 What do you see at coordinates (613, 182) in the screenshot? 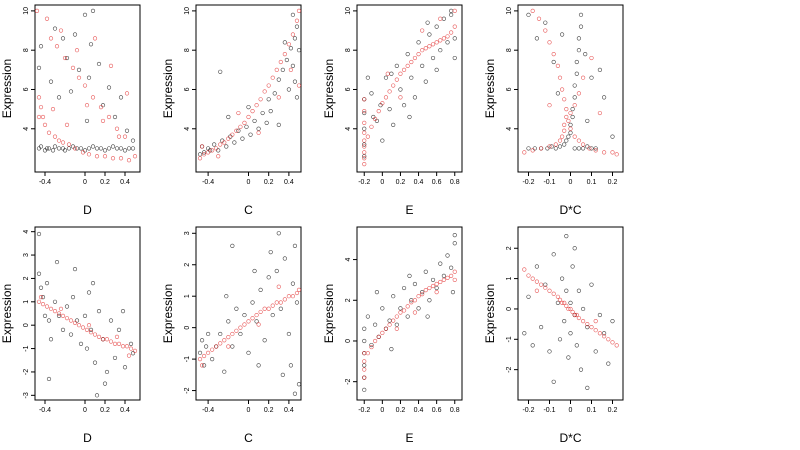
I see `x-tick-label: 0.2` at bounding box center [613, 182].